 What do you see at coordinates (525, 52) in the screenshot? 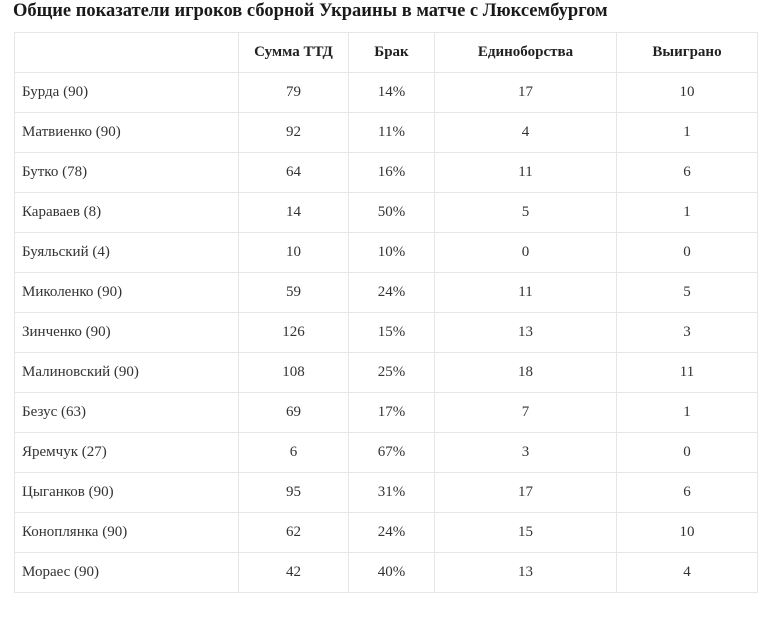
I see `header-duels: Единоборства` at bounding box center [525, 52].